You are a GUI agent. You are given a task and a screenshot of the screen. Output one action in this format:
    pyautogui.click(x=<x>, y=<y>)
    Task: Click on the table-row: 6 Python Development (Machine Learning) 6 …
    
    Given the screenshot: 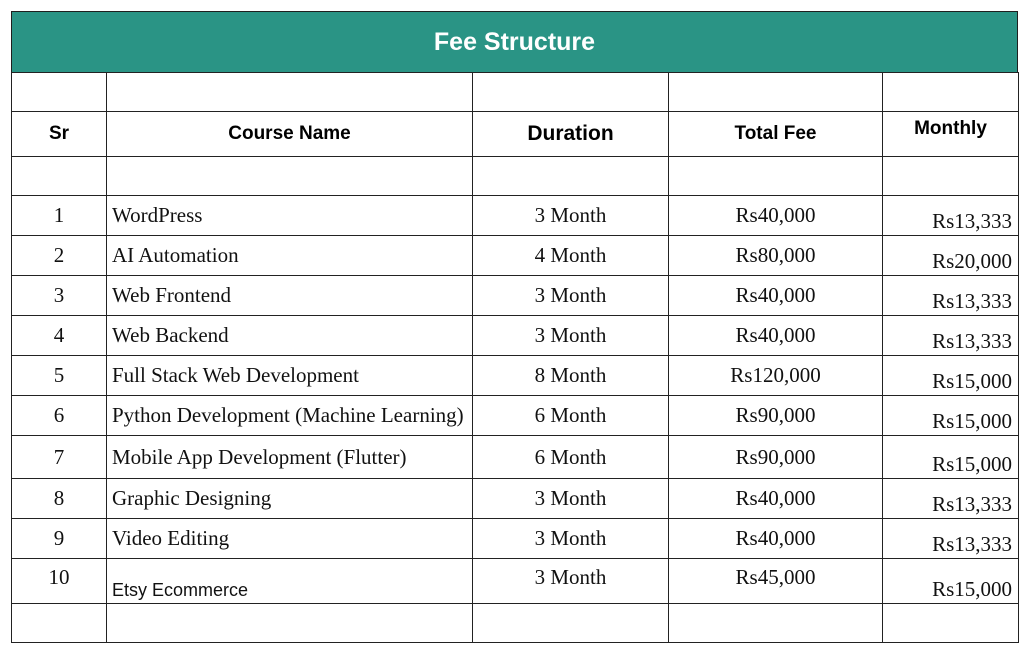 What is the action you would take?
    pyautogui.click(x=515, y=415)
    